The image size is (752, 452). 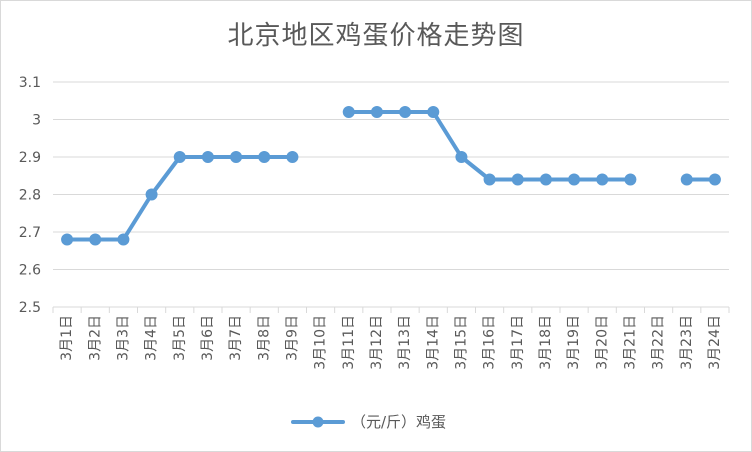 I want to click on x-tick-label: 3月18日, so click(x=546, y=342).